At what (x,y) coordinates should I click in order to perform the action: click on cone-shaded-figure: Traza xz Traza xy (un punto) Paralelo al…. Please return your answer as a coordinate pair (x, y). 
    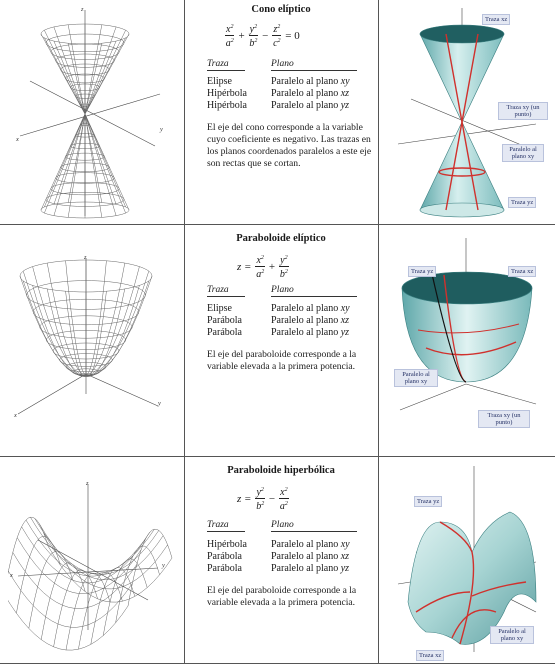
    Looking at the image, I should click on (469, 112).